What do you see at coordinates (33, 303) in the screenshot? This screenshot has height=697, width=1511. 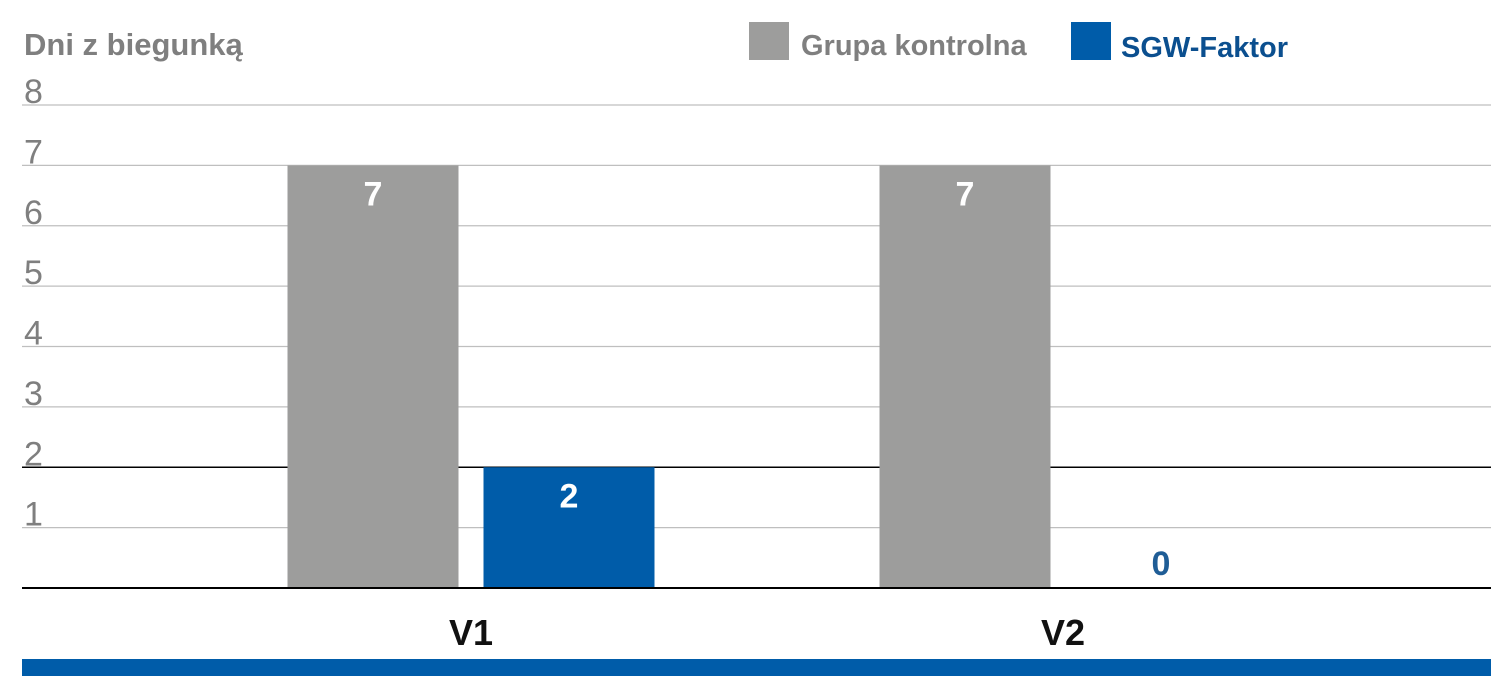 I see `y-axis-ticks: 1 2 3 4 5 6 7 8` at bounding box center [33, 303].